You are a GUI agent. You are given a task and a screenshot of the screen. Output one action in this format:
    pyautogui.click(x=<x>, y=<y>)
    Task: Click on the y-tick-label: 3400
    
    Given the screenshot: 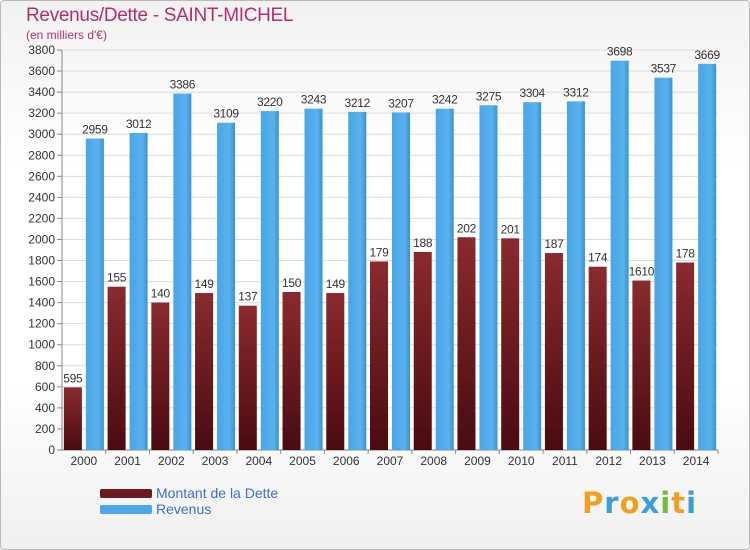 What is the action you would take?
    pyautogui.click(x=41, y=92)
    